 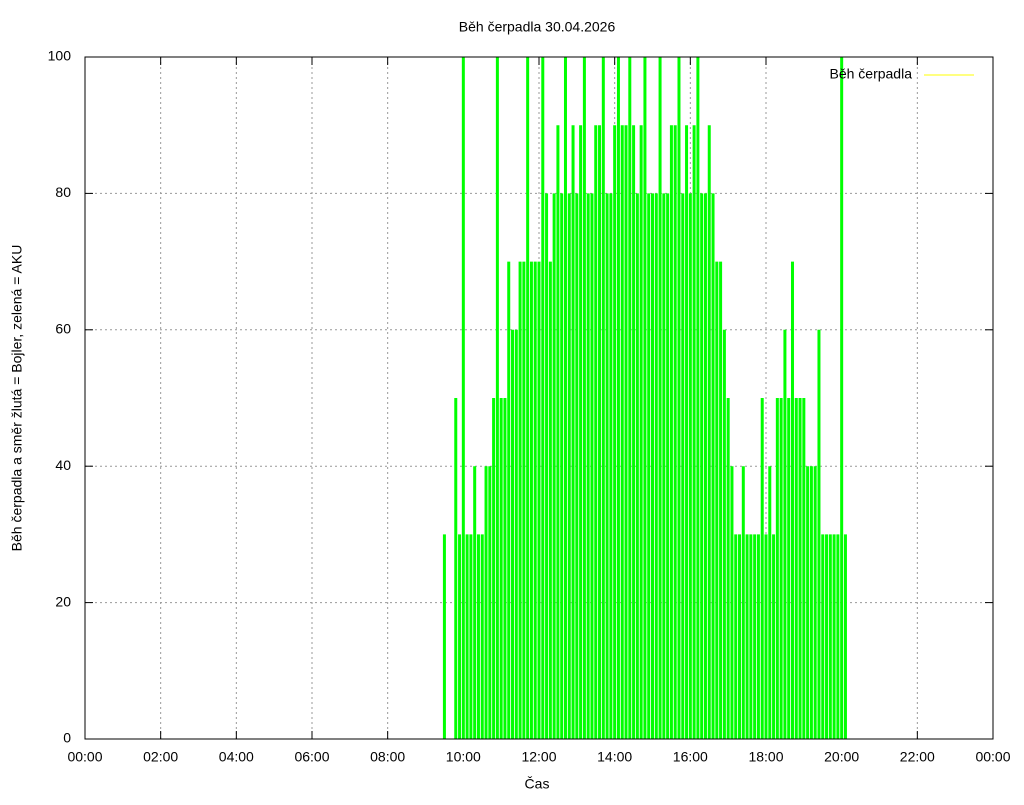 What do you see at coordinates (63, 601) in the screenshot?
I see `y-tick-label: 20` at bounding box center [63, 601].